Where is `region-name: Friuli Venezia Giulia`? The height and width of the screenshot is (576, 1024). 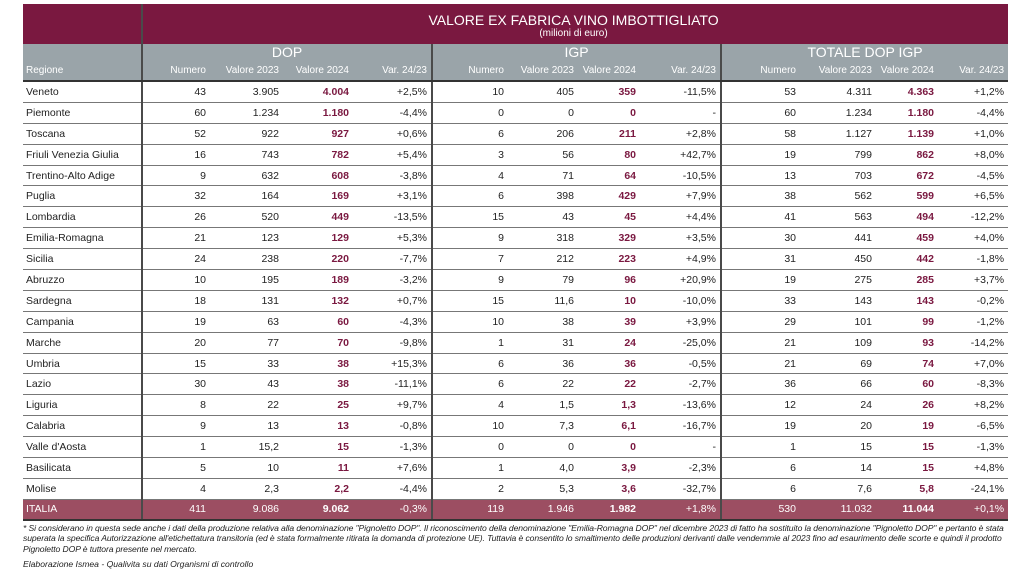
region-name: Friuli Venezia Giulia is located at coordinates (83, 155).